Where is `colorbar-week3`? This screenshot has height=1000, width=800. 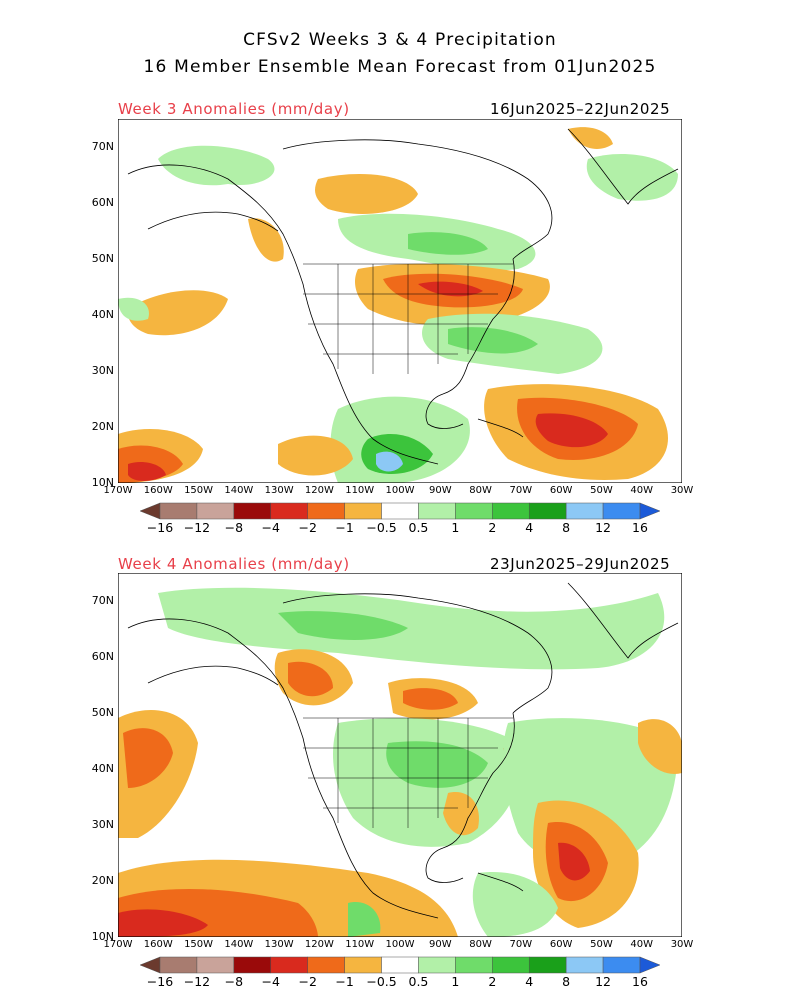 colorbar-week3 is located at coordinates (400, 511).